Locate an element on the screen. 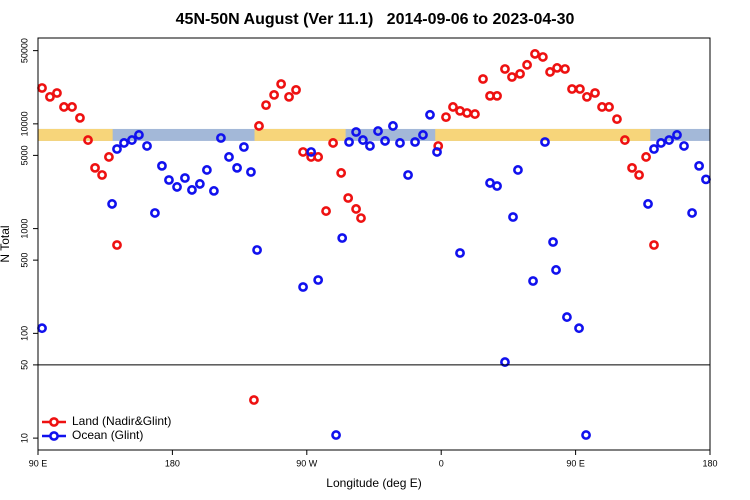 The image size is (750, 500). legend-label: Land (Nadir&Glint) is located at coordinates (121, 421).